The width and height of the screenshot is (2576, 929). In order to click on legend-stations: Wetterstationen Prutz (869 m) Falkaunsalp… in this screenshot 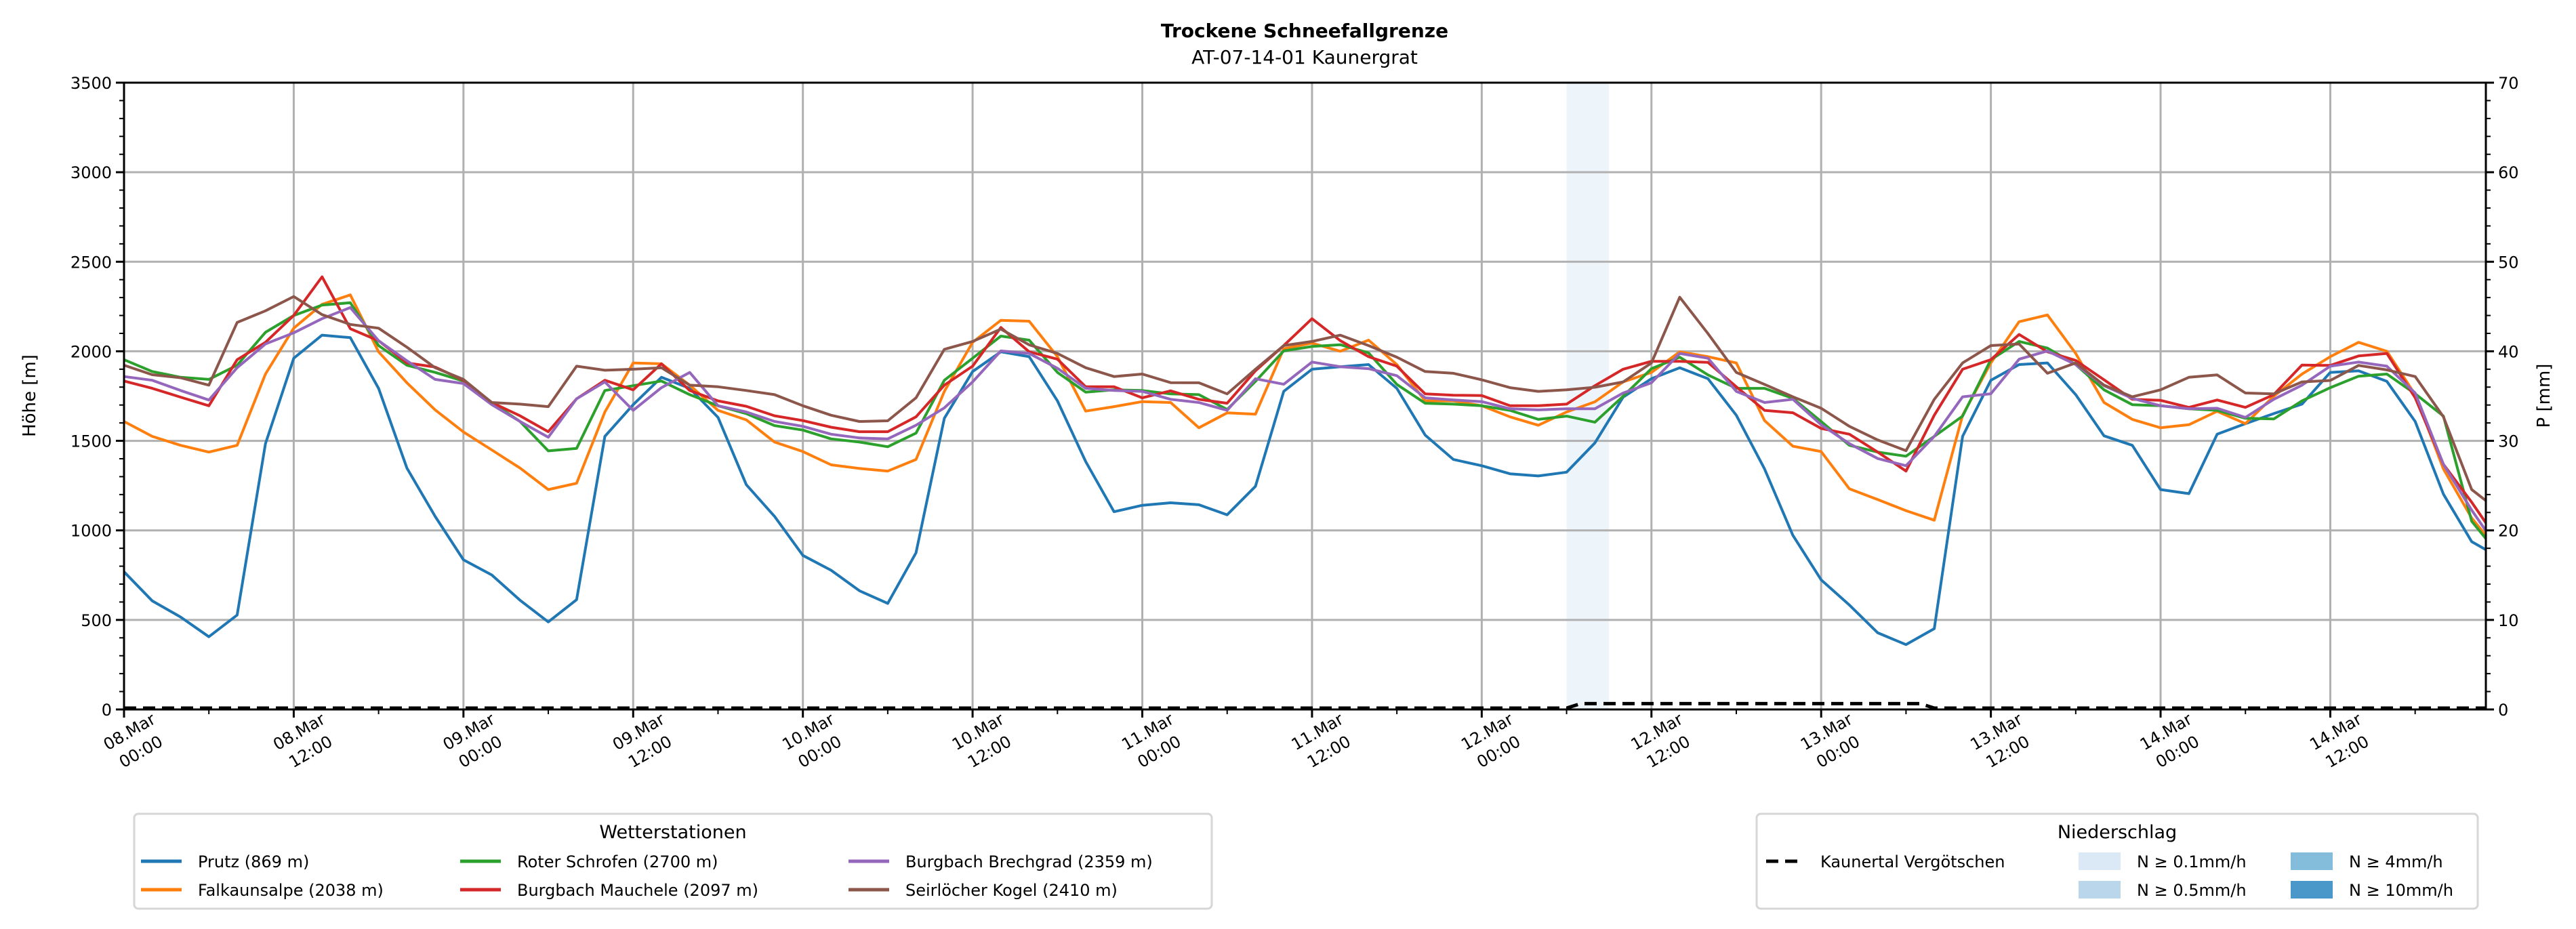, I will do `click(673, 861)`.